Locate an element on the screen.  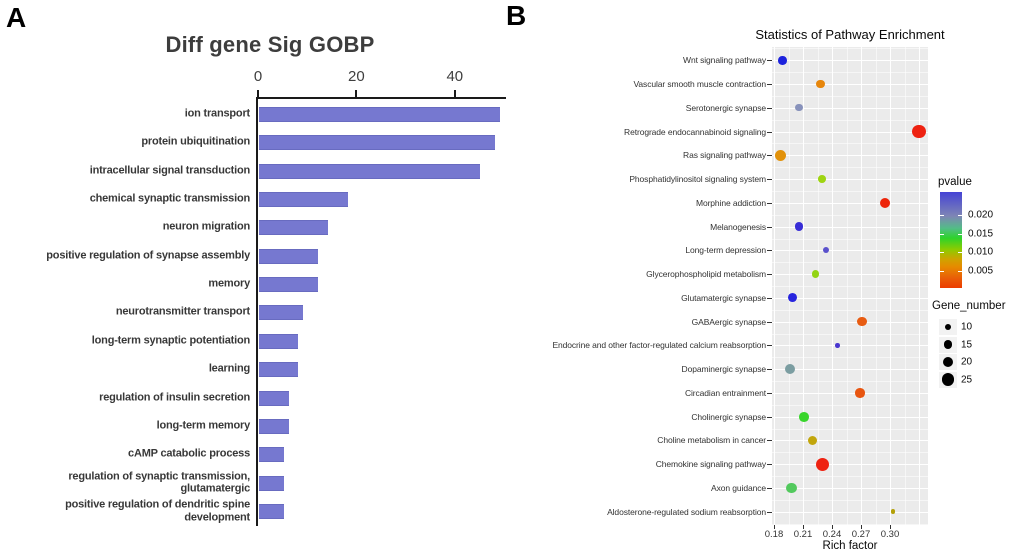
pvalue-legend-title: pvalue is located at coordinates (955, 182).